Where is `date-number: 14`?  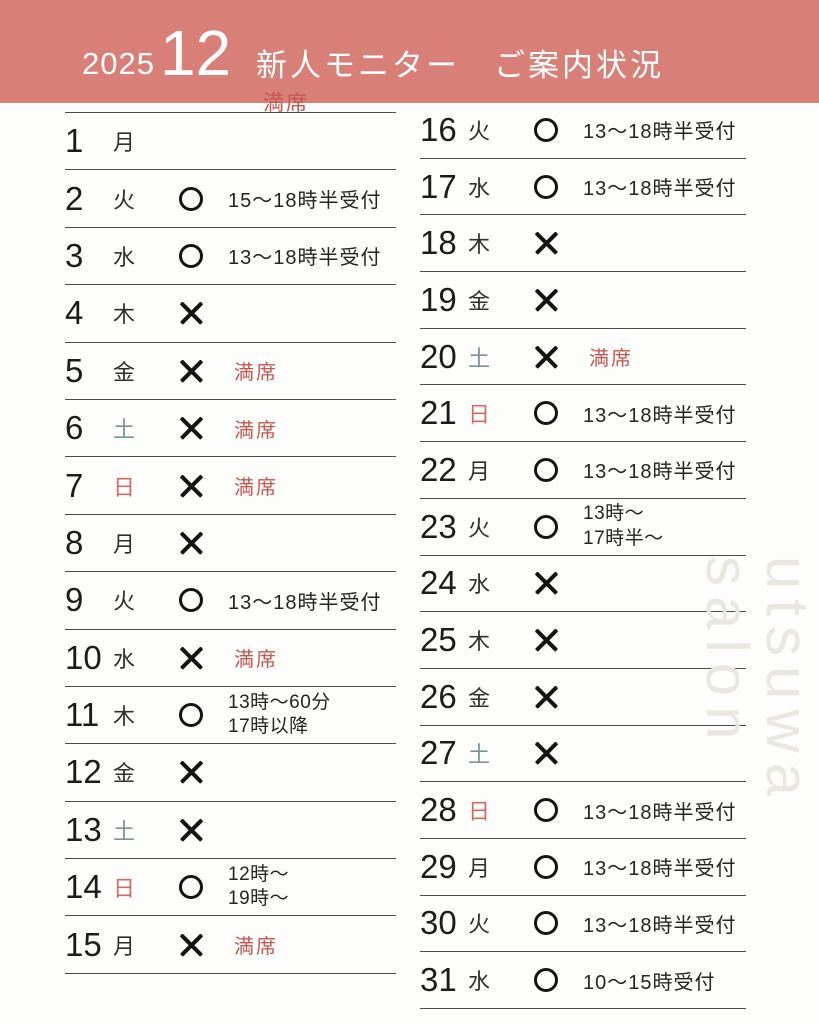
date-number: 14 is located at coordinates (83, 887).